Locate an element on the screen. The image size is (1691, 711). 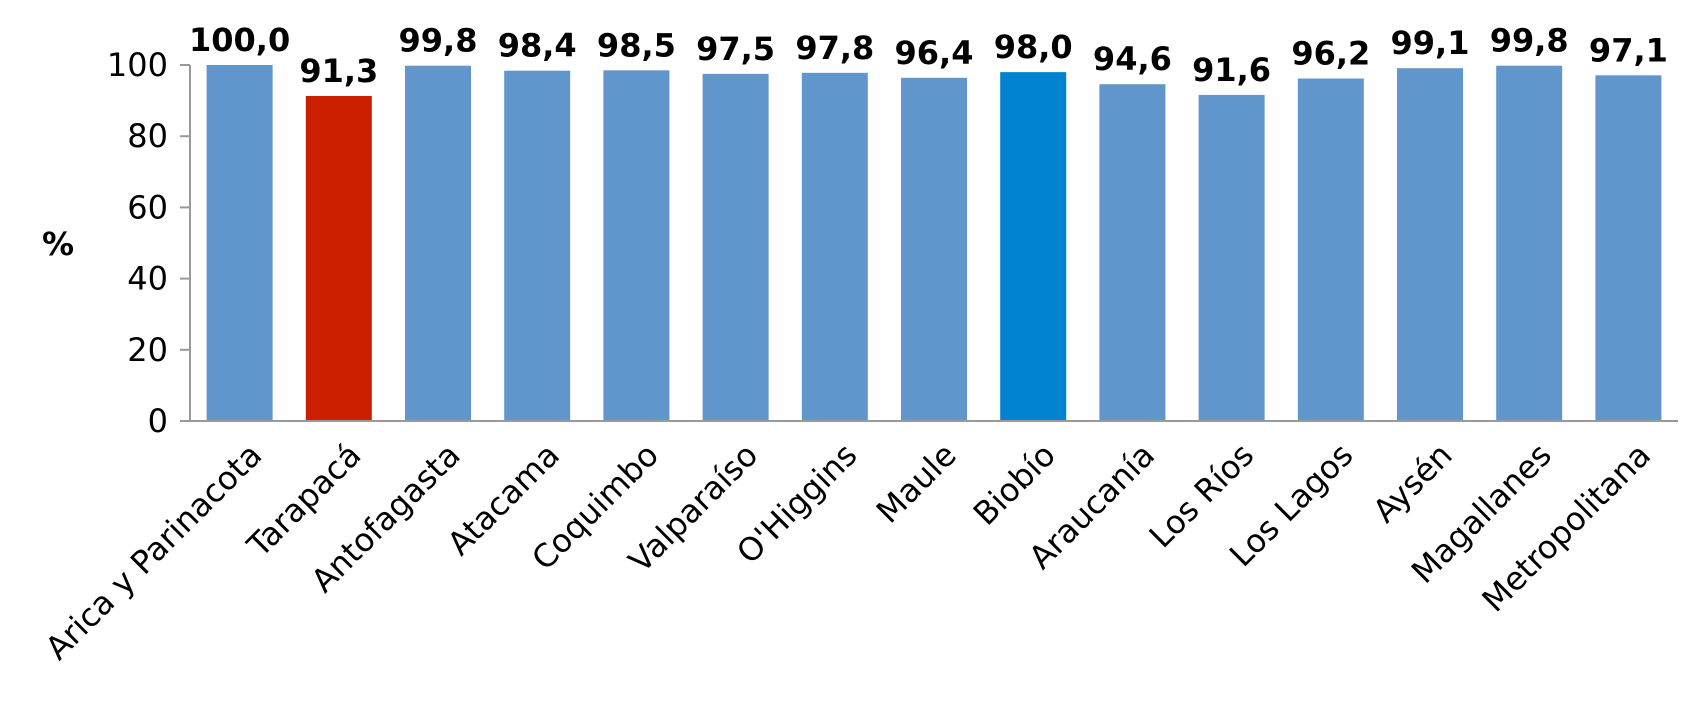
data-label-1: 91,3 is located at coordinates (338, 71).